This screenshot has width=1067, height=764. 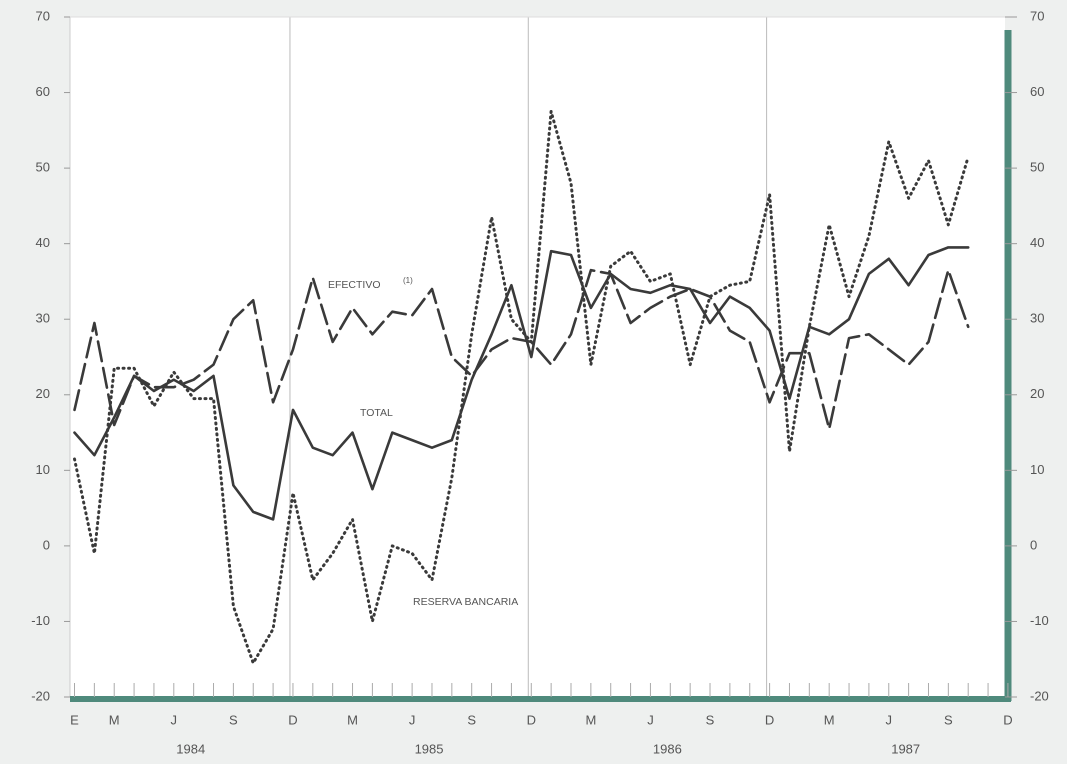 I want to click on y-tick-label: -20, so click(x=40, y=695).